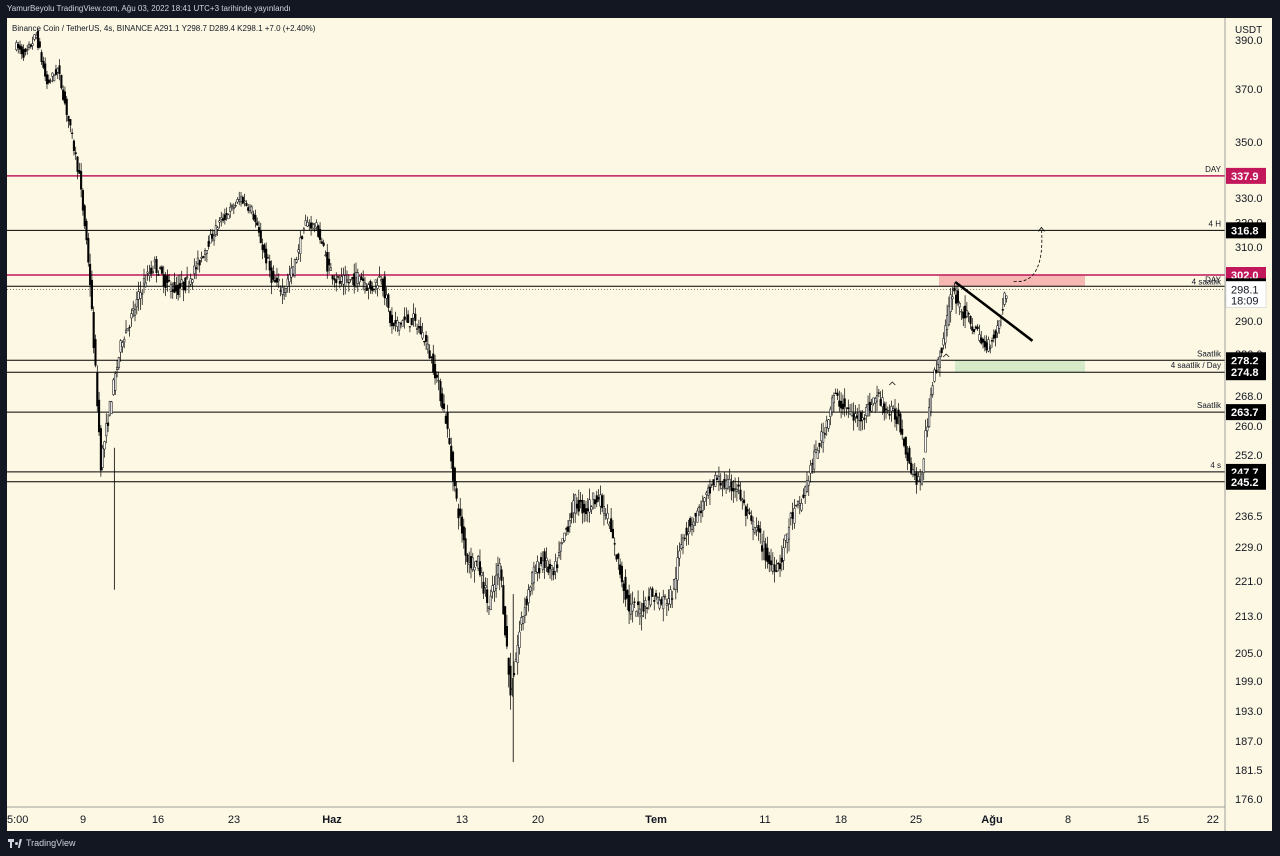 The height and width of the screenshot is (856, 1280). Describe the element at coordinates (1249, 456) in the screenshot. I see `price-tick-label: 252.0` at that location.